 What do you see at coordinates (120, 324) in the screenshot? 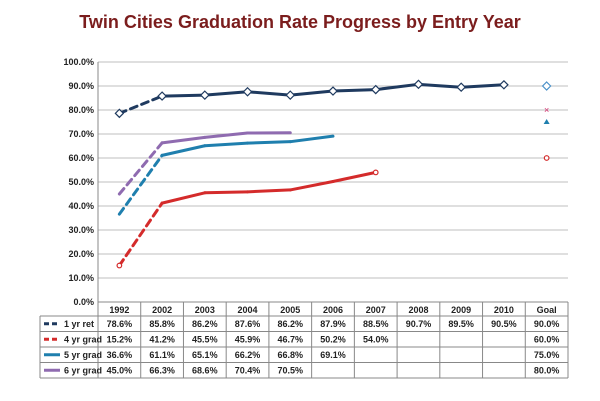
I see `data-label: 78.6%` at bounding box center [120, 324].